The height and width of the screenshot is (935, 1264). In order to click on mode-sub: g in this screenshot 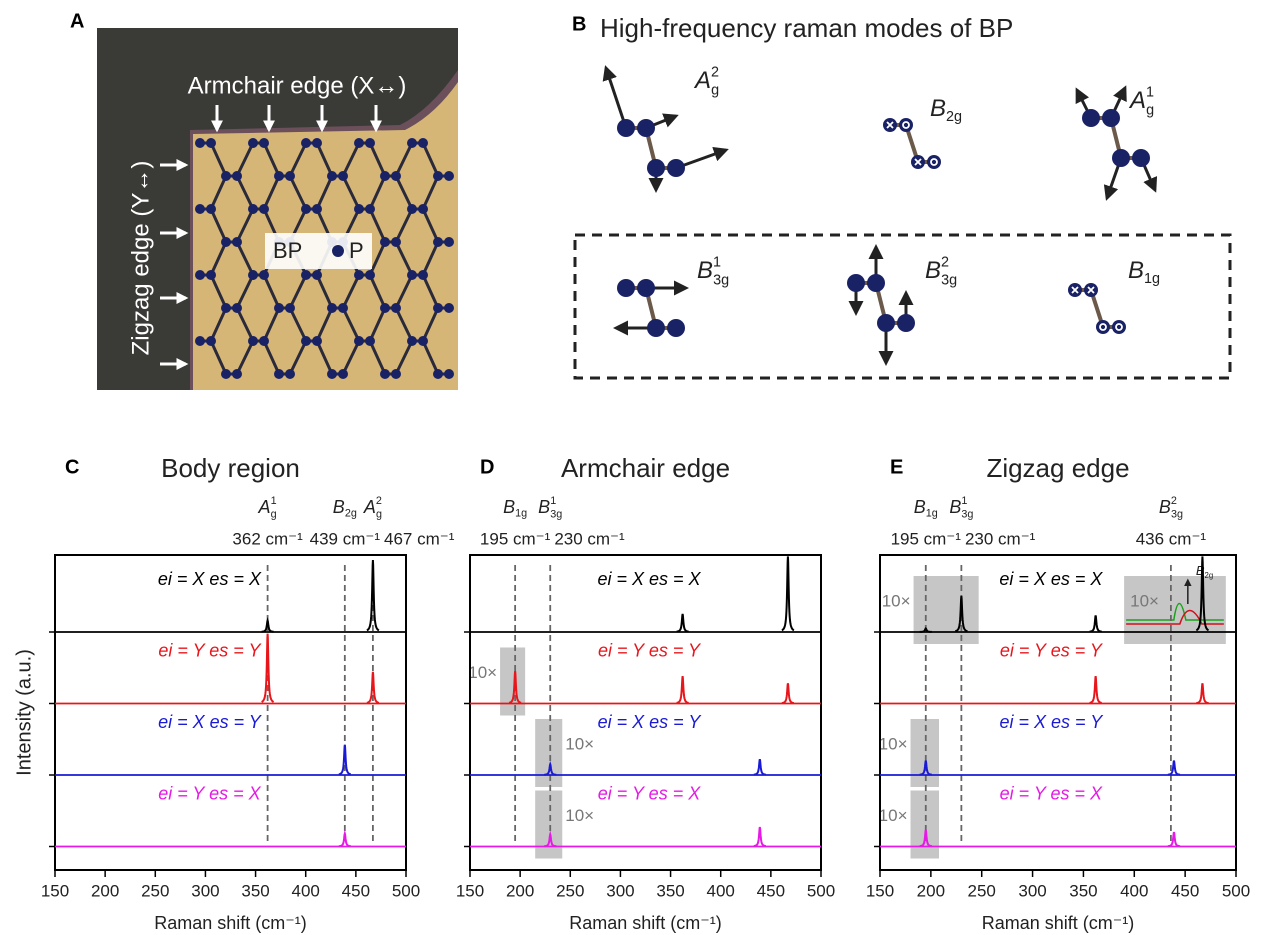, I will do `click(715, 90)`.